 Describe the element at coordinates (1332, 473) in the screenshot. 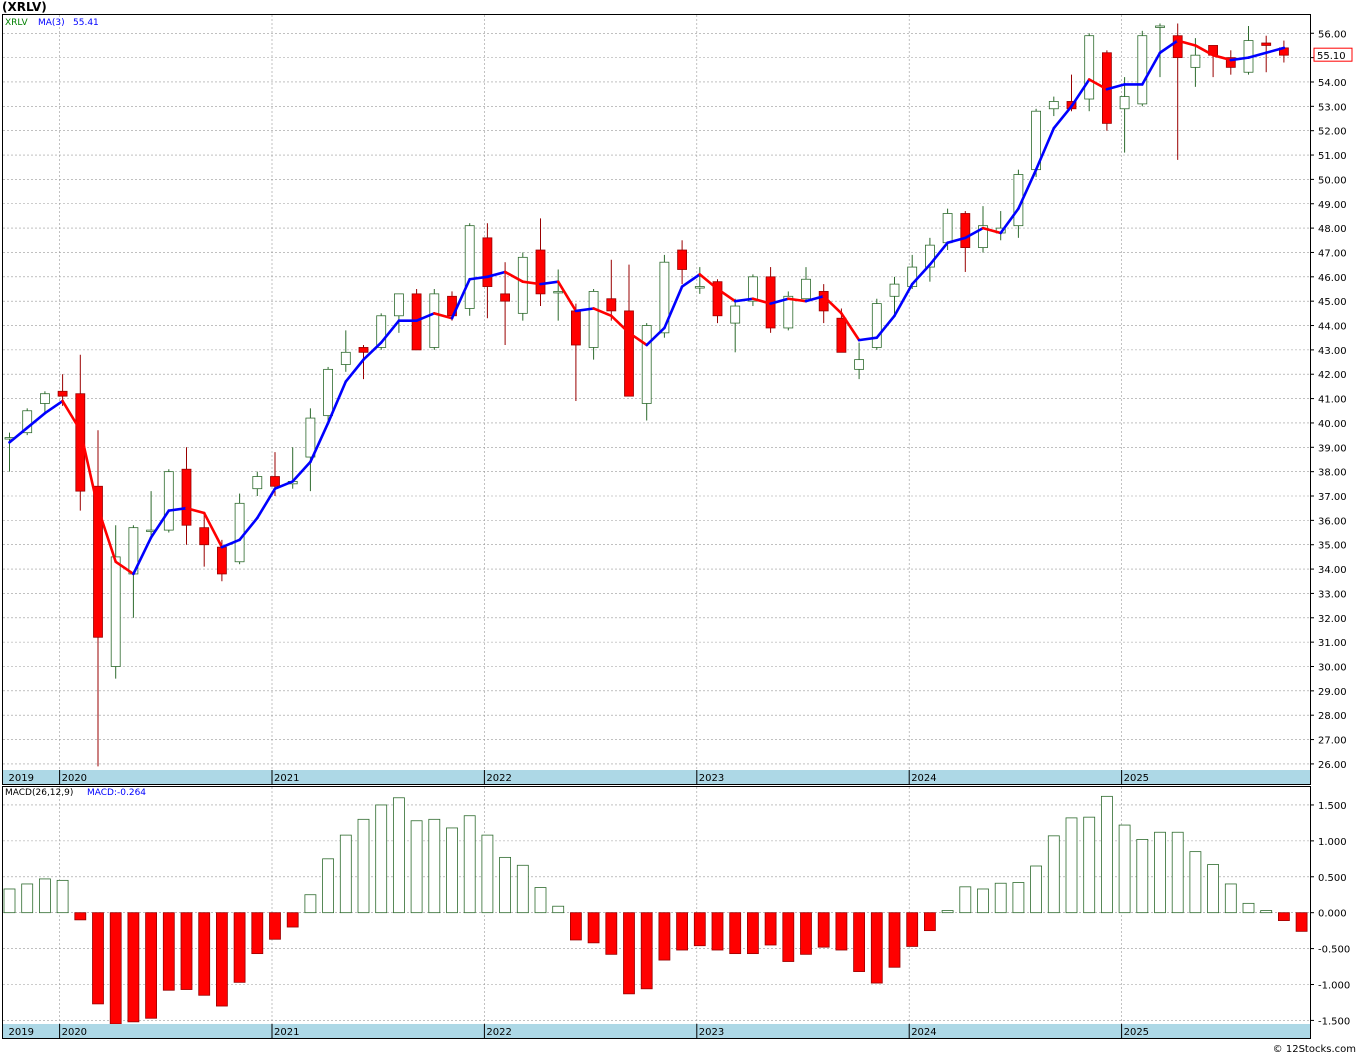

I see `price-tick-label: 38.00` at that location.